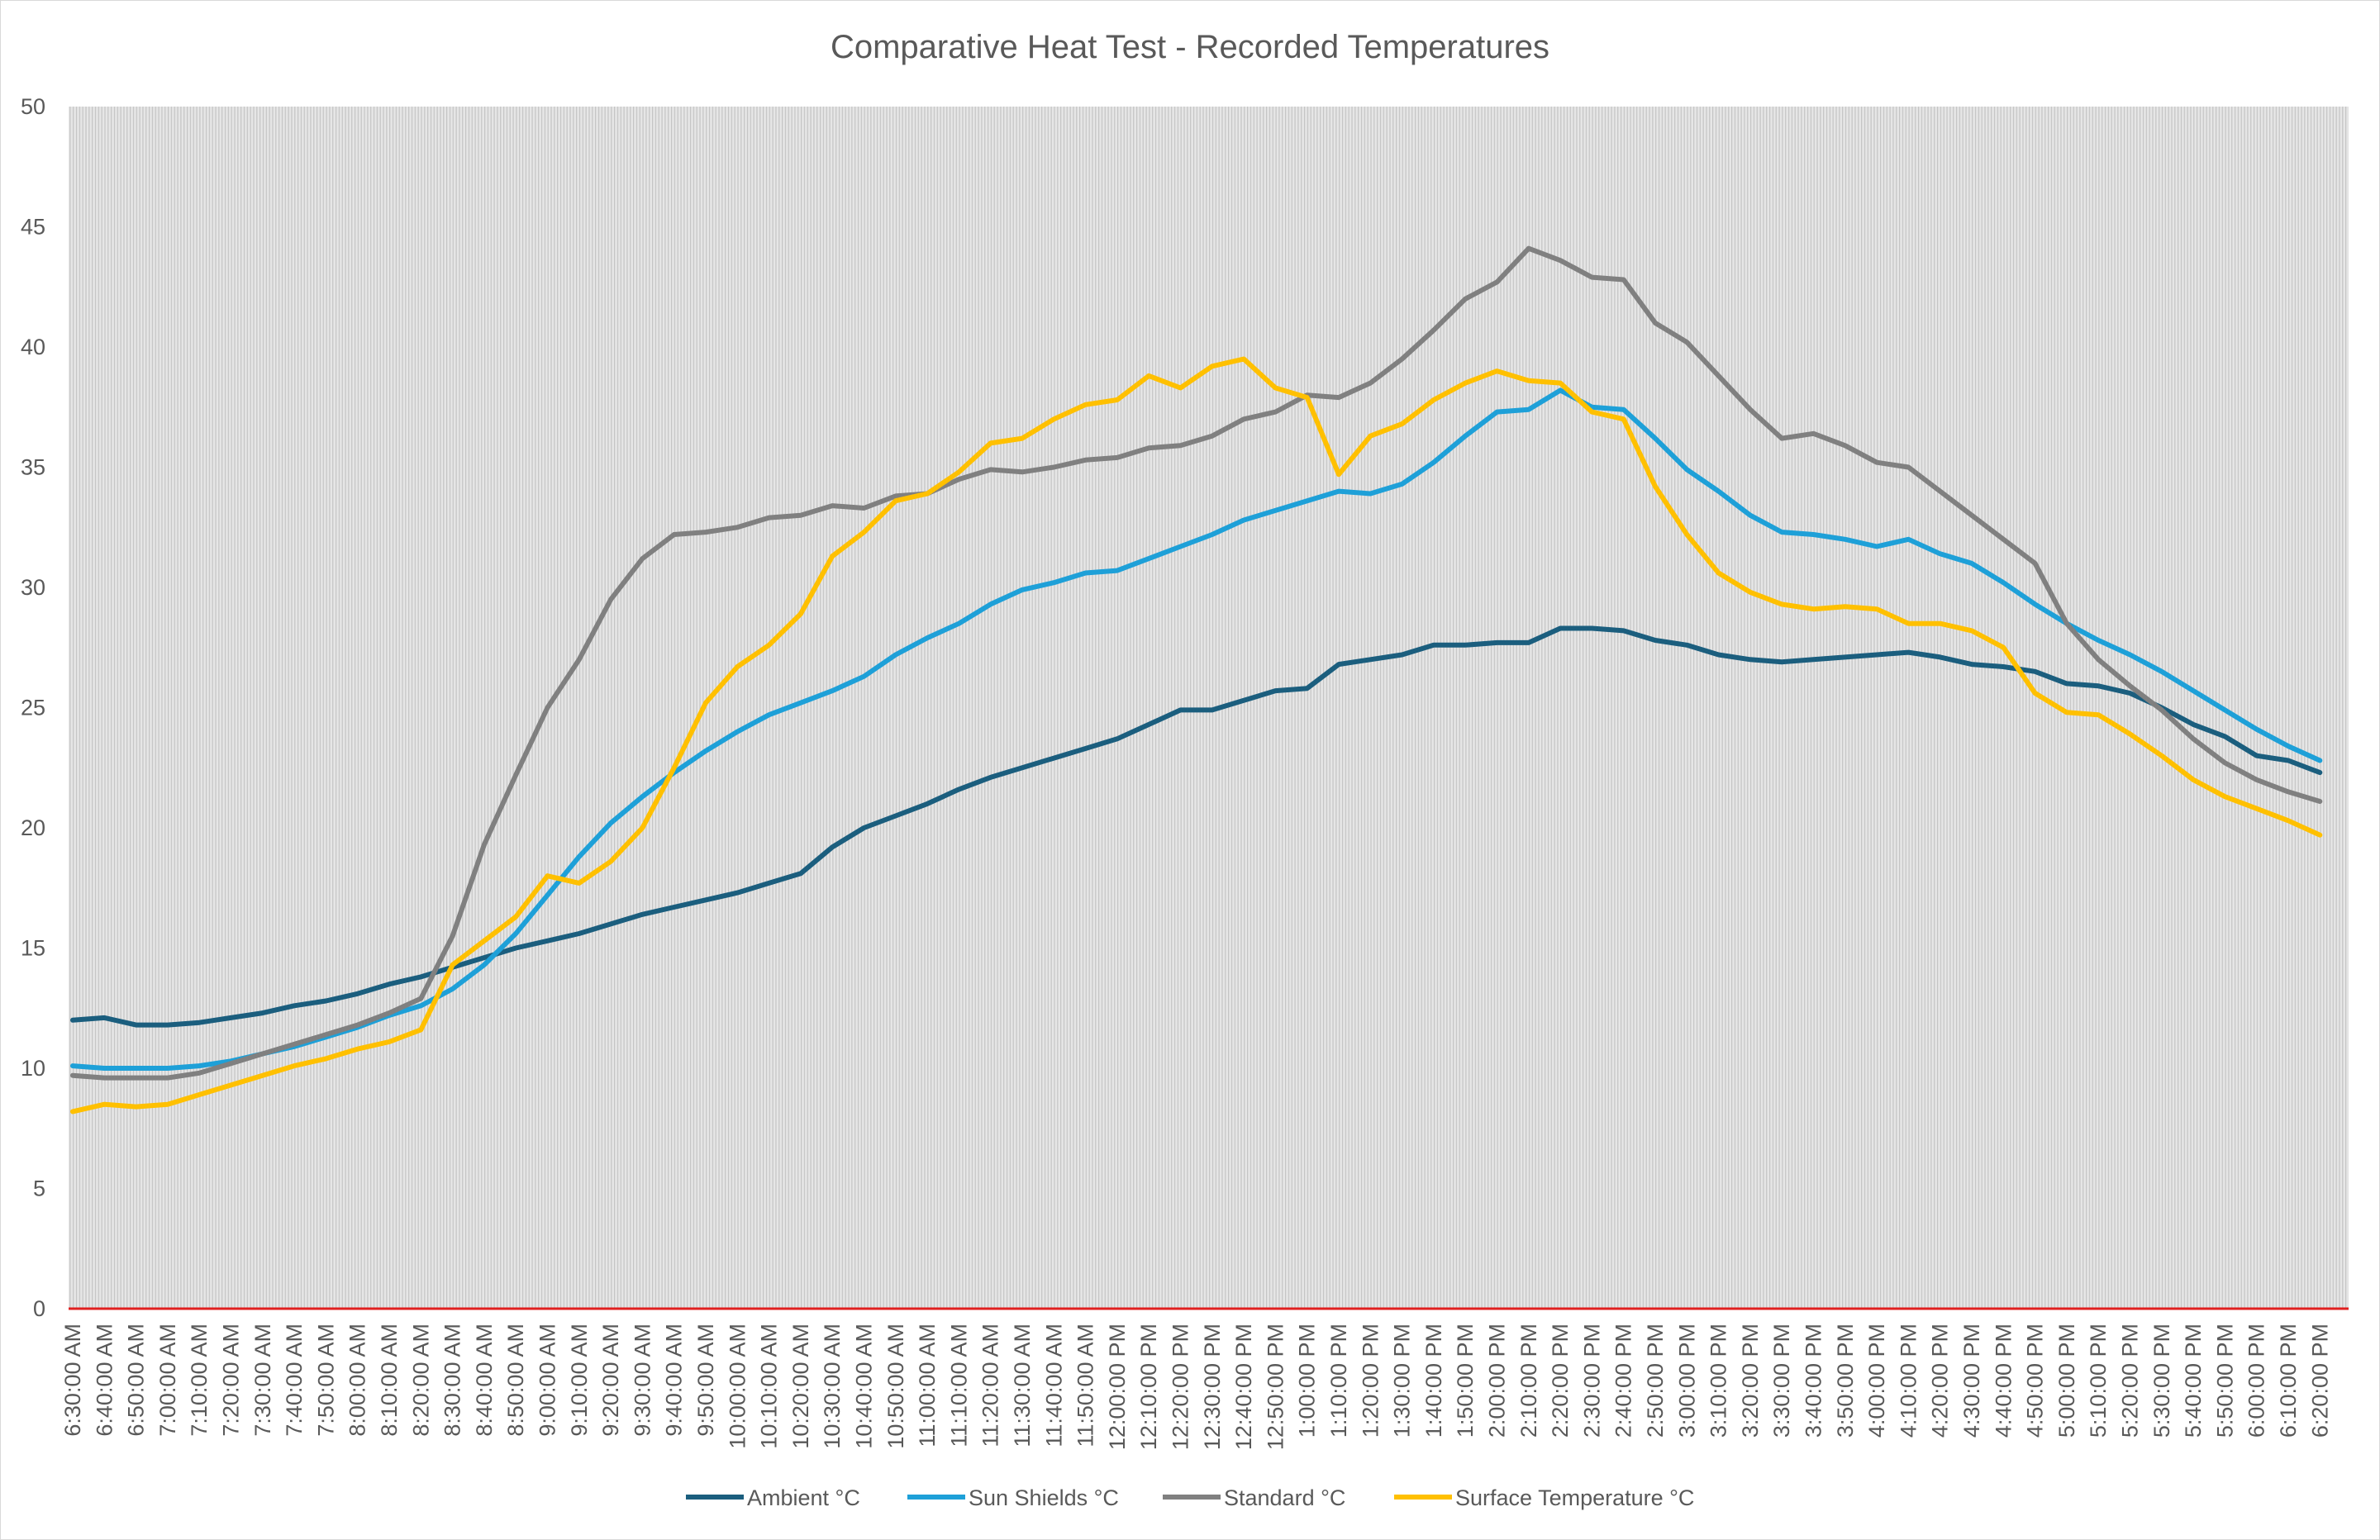 The height and width of the screenshot is (1540, 2380). What do you see at coordinates (1284, 1497) in the screenshot?
I see `legend-label: Standard °C` at bounding box center [1284, 1497].